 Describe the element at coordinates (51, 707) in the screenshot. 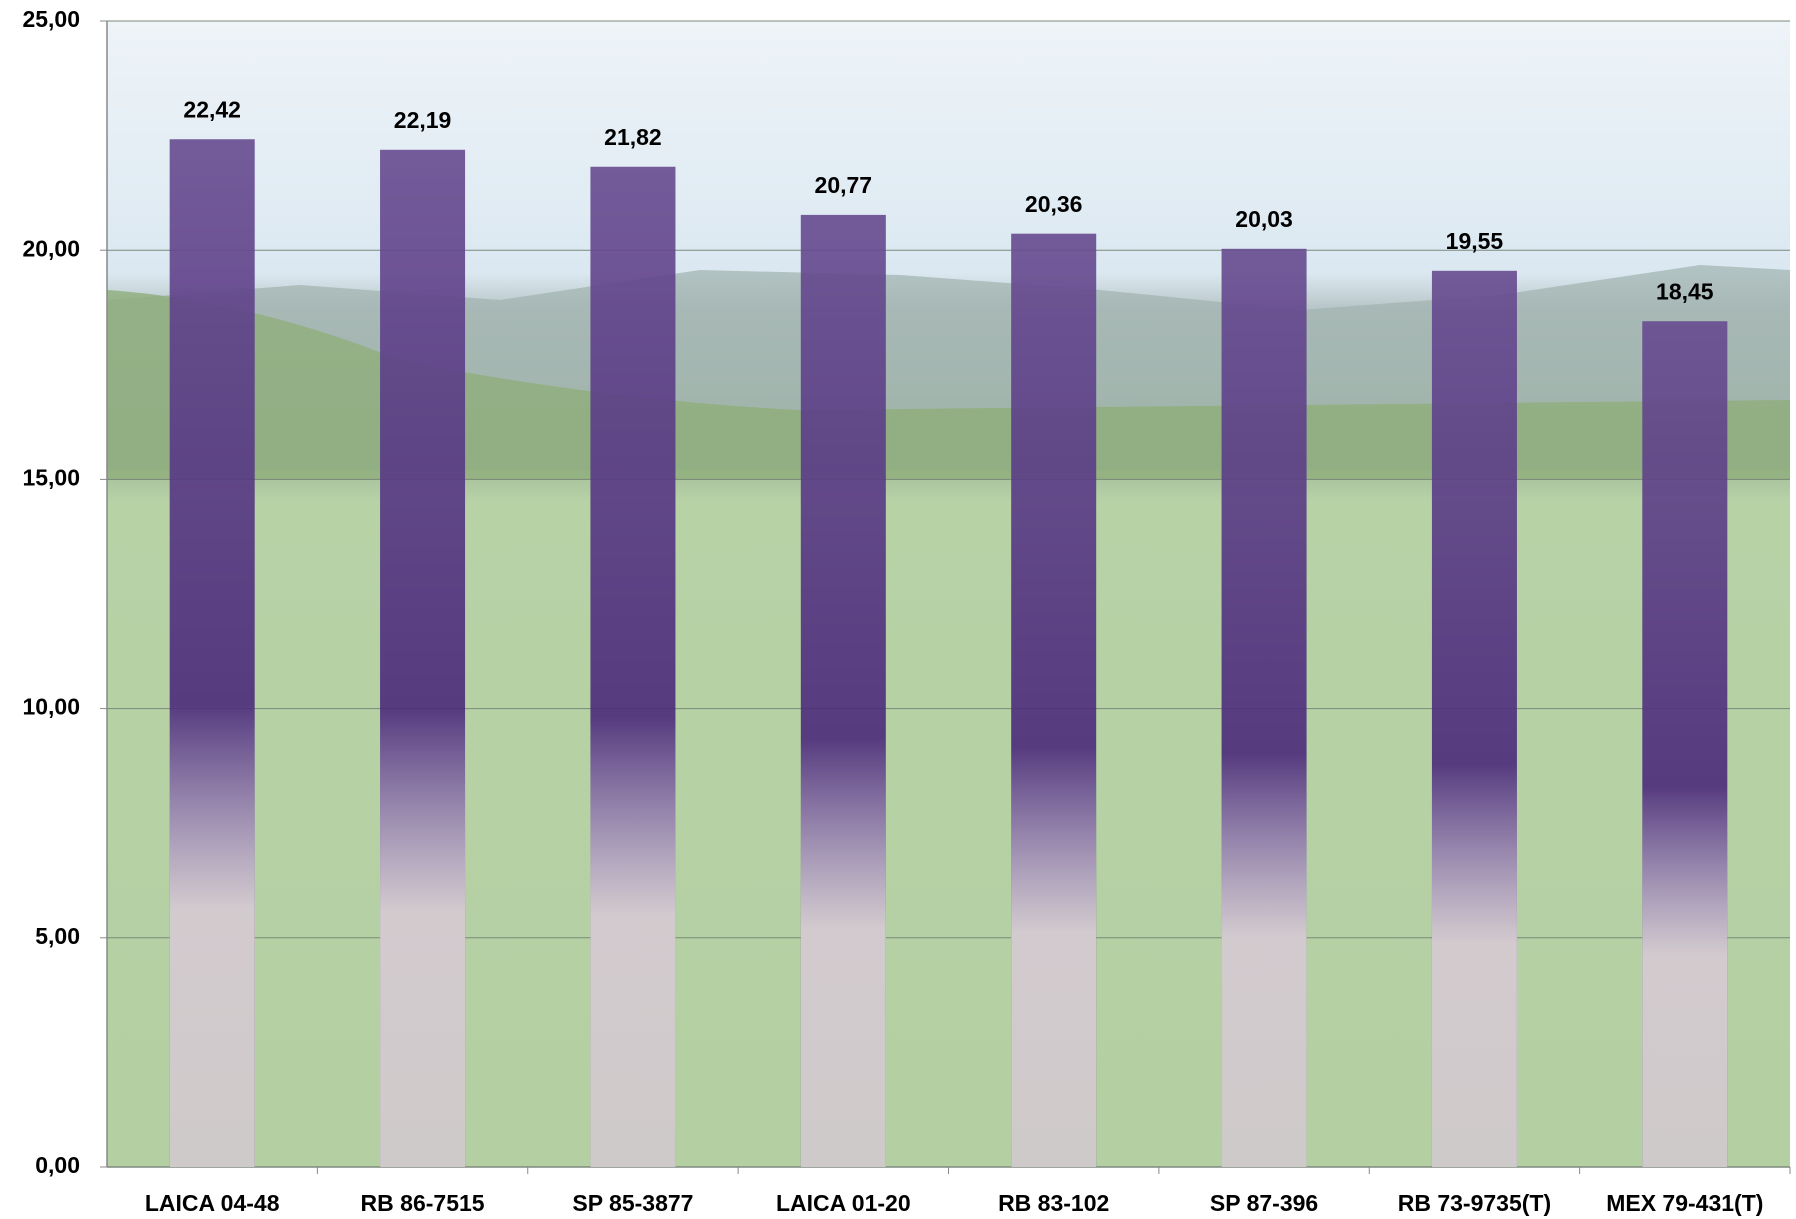

I see `y-tick-label: 10,00` at that location.